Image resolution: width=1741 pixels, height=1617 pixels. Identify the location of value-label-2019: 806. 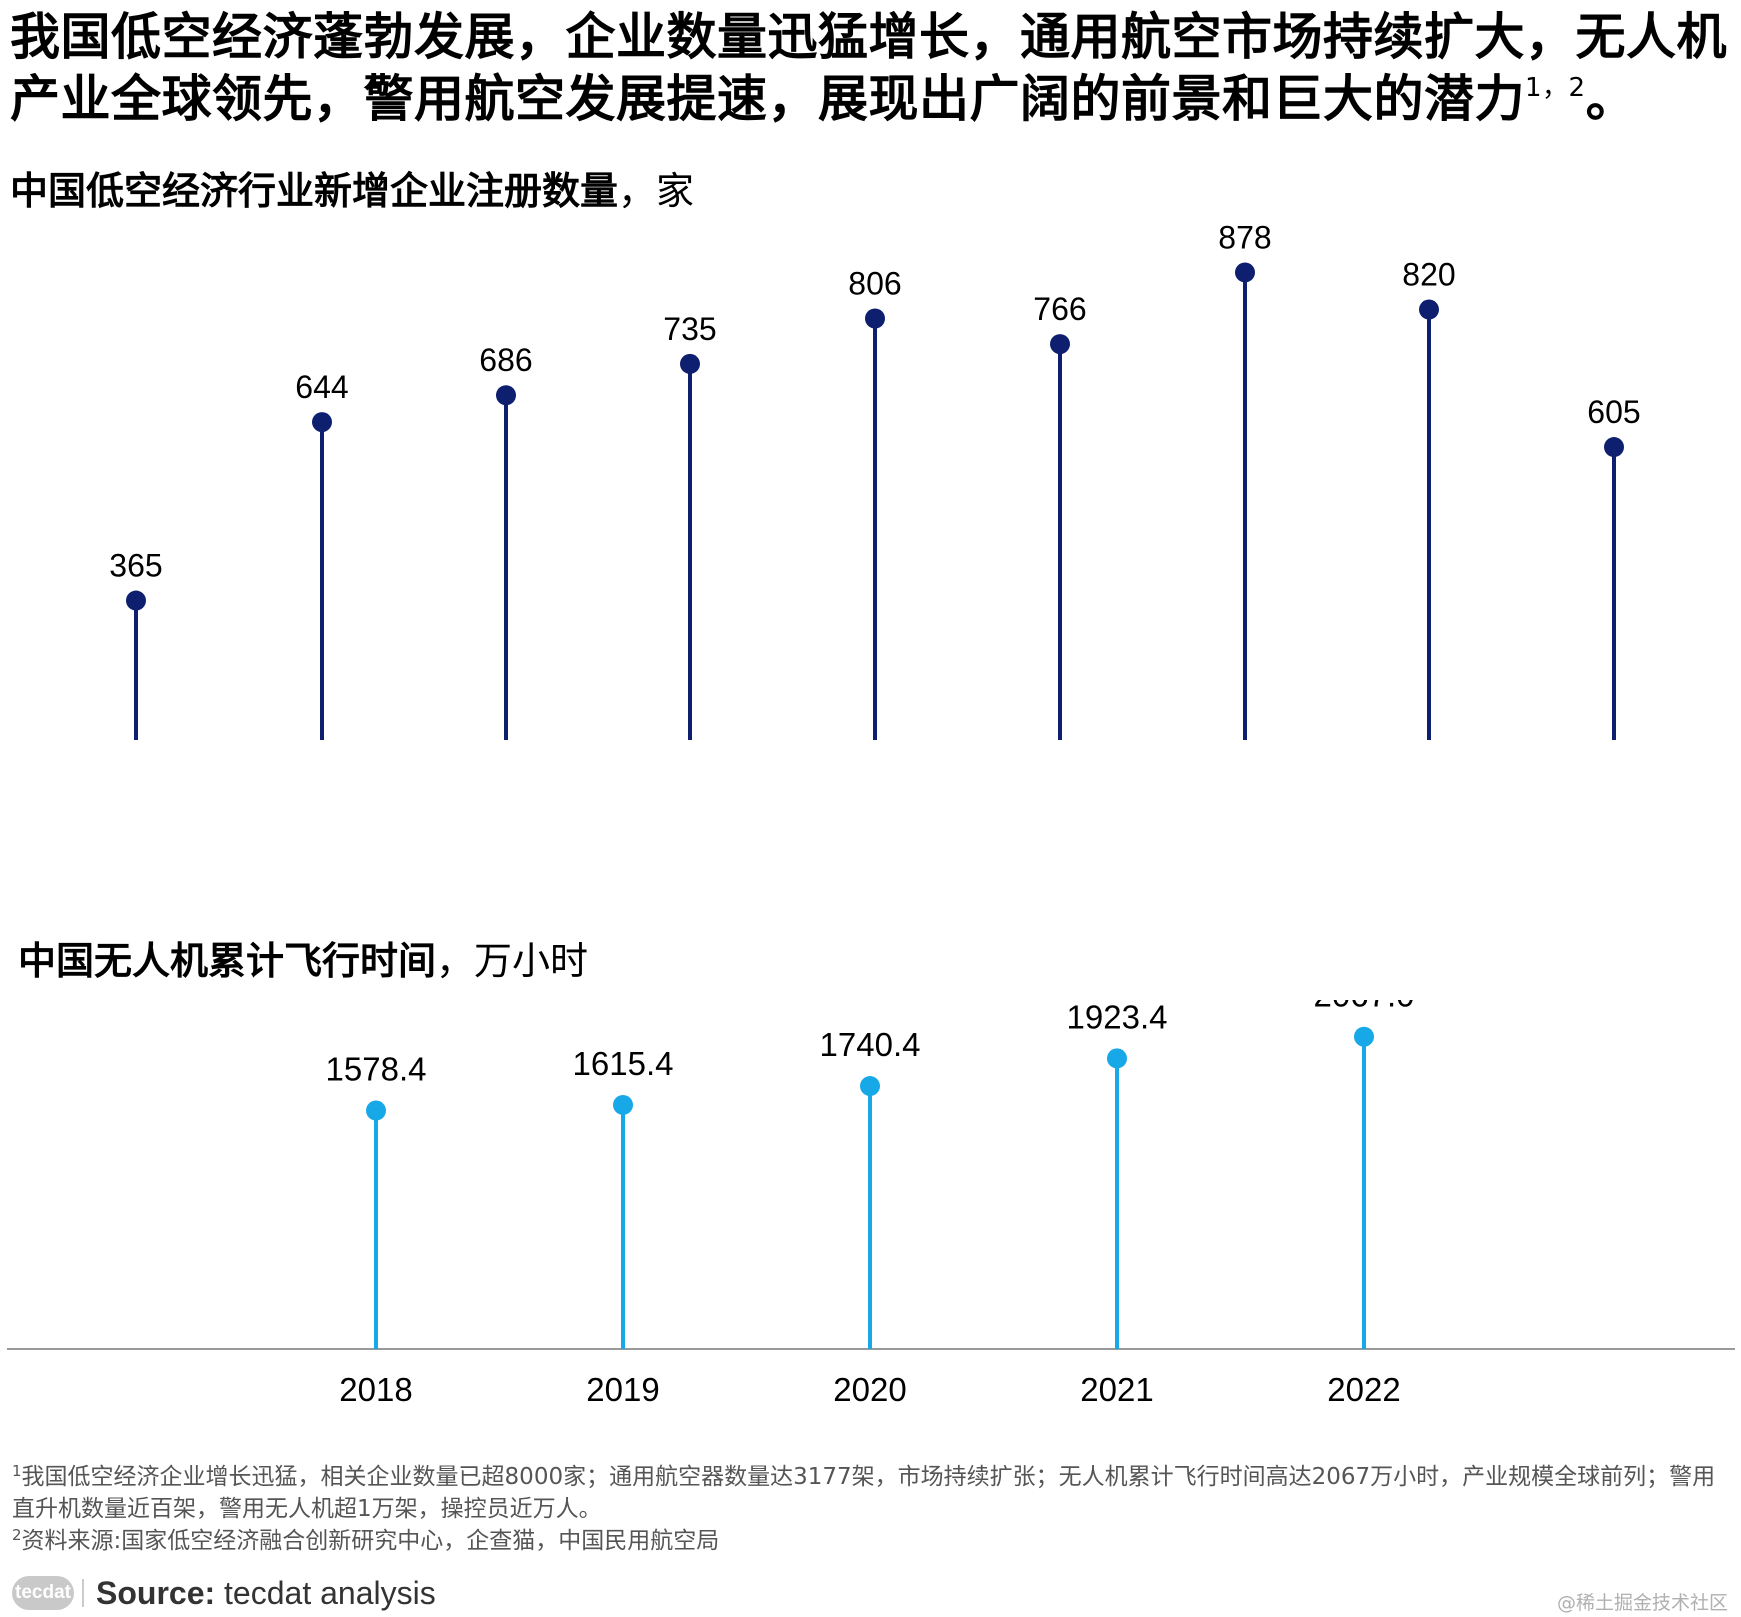
(874, 283).